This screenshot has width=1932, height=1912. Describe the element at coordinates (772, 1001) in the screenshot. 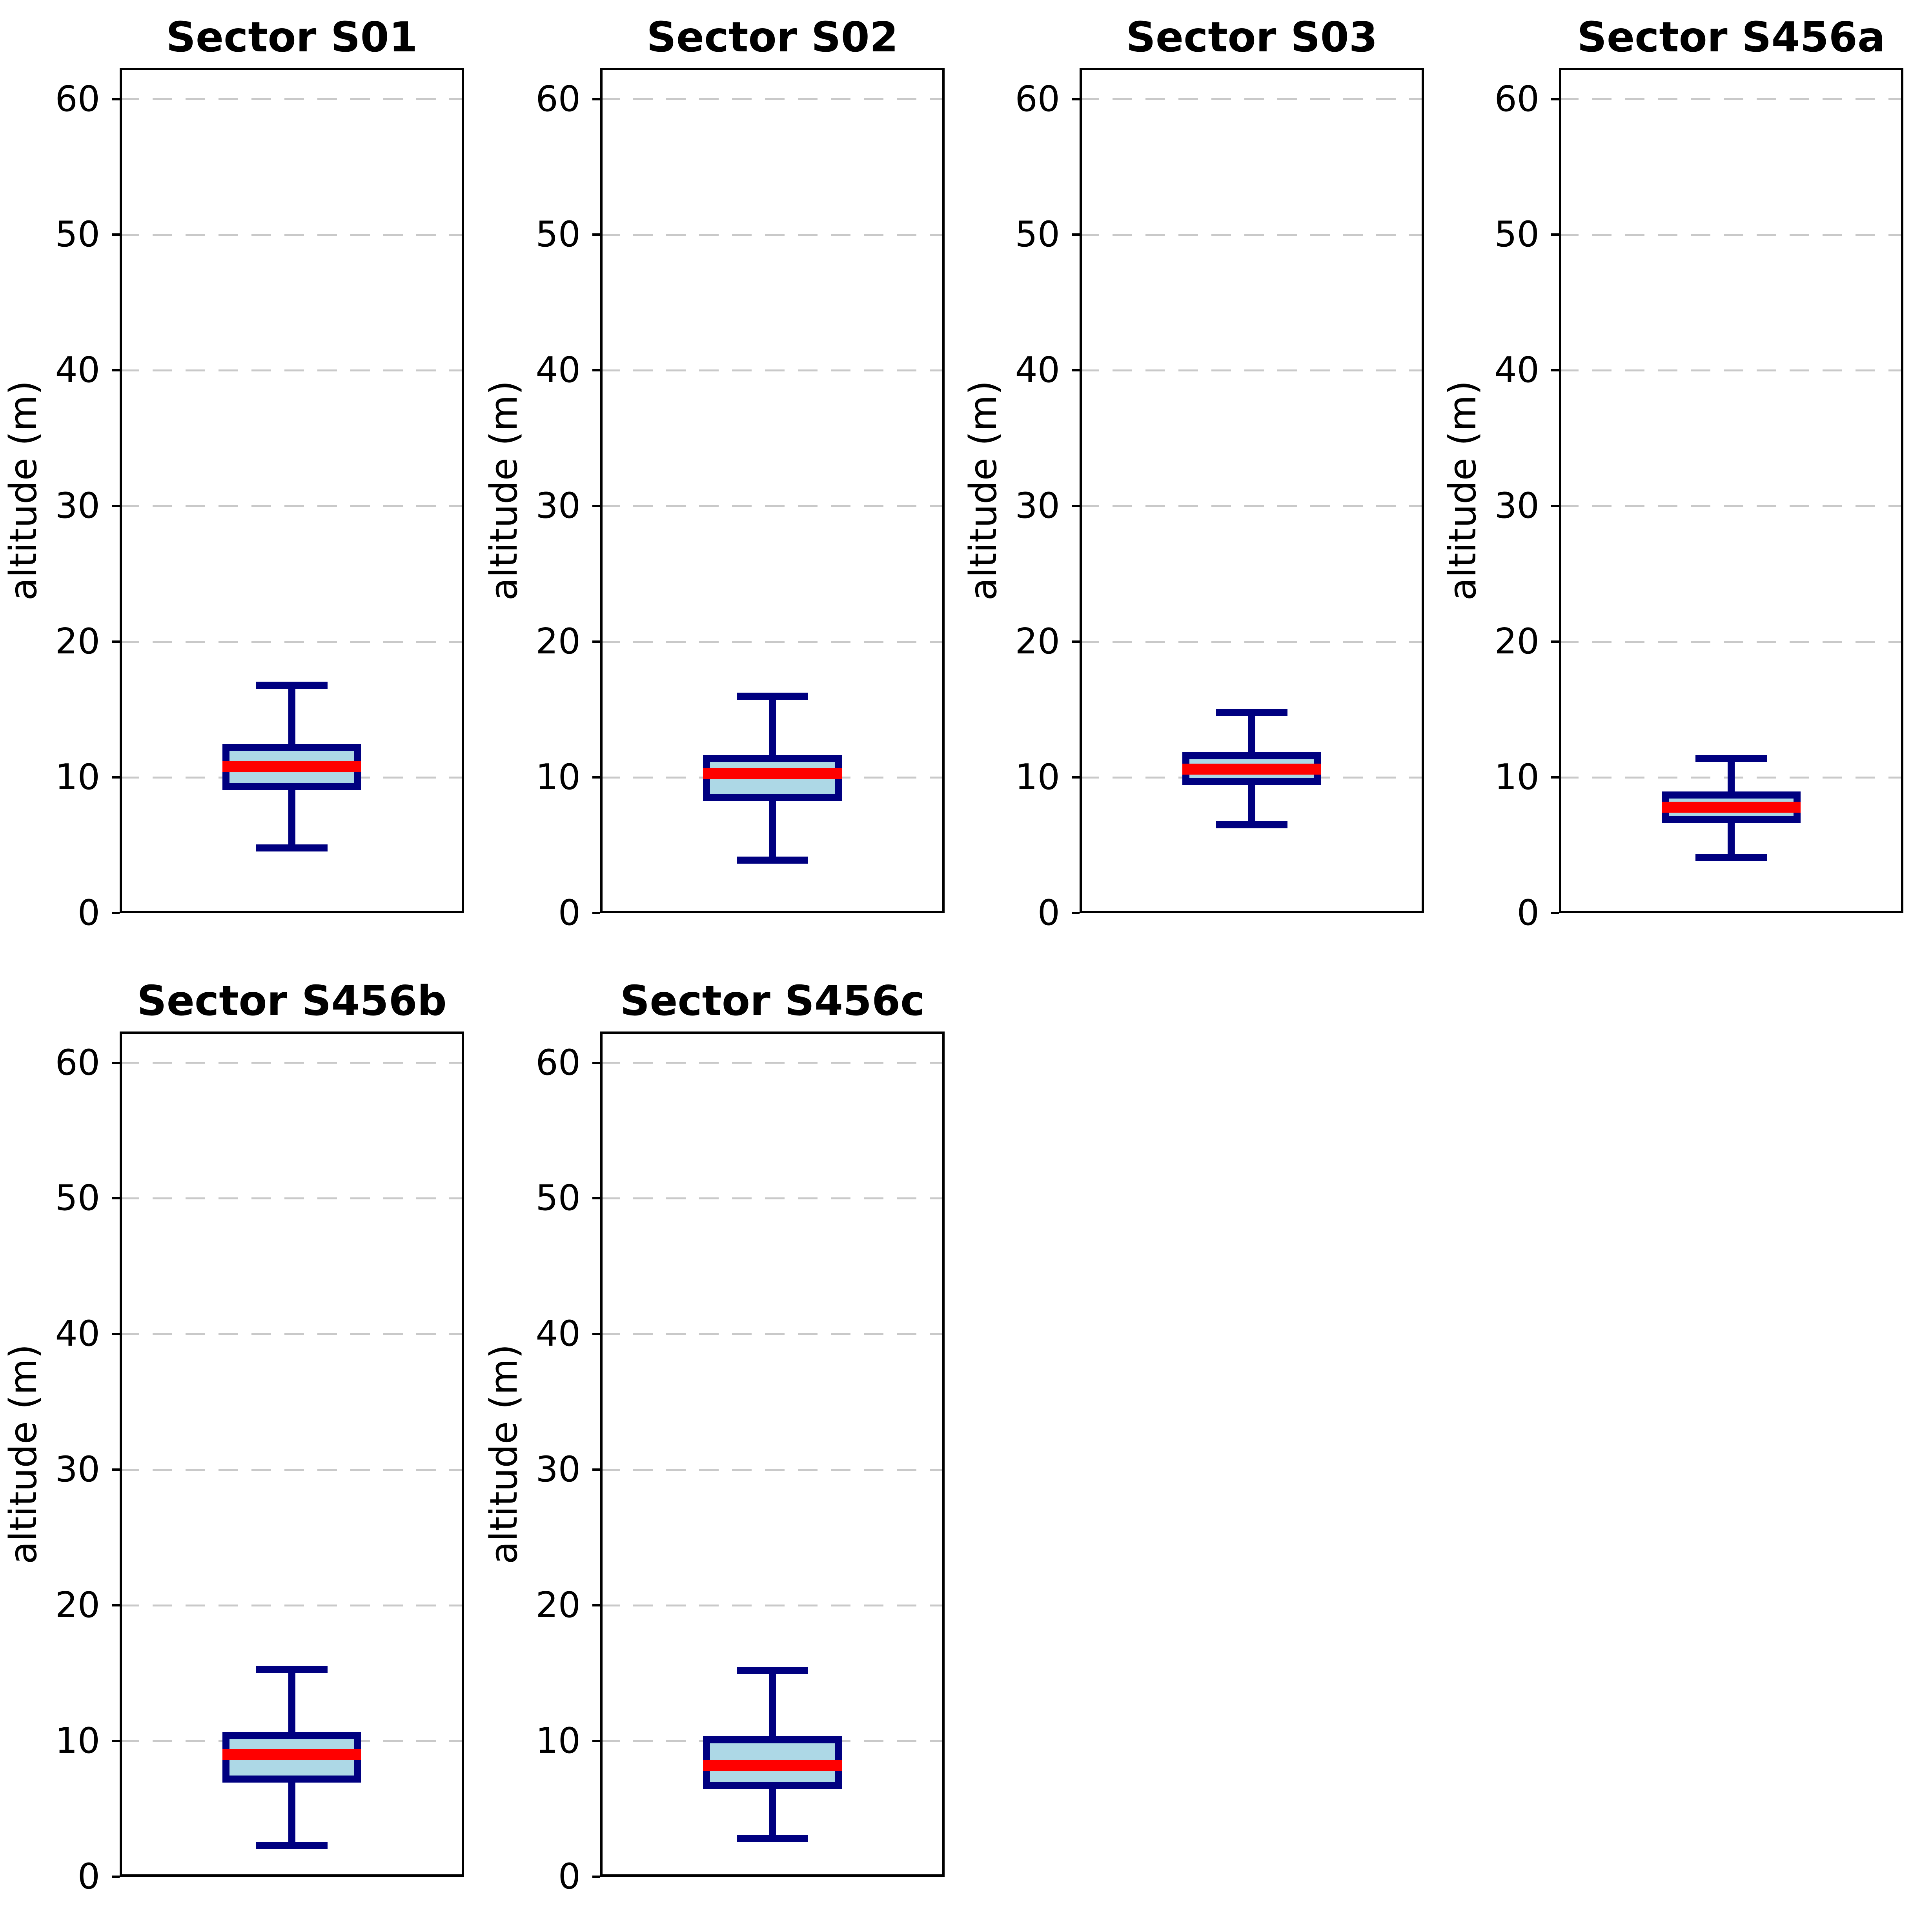

I see `subplot-title: Sector S456c` at that location.